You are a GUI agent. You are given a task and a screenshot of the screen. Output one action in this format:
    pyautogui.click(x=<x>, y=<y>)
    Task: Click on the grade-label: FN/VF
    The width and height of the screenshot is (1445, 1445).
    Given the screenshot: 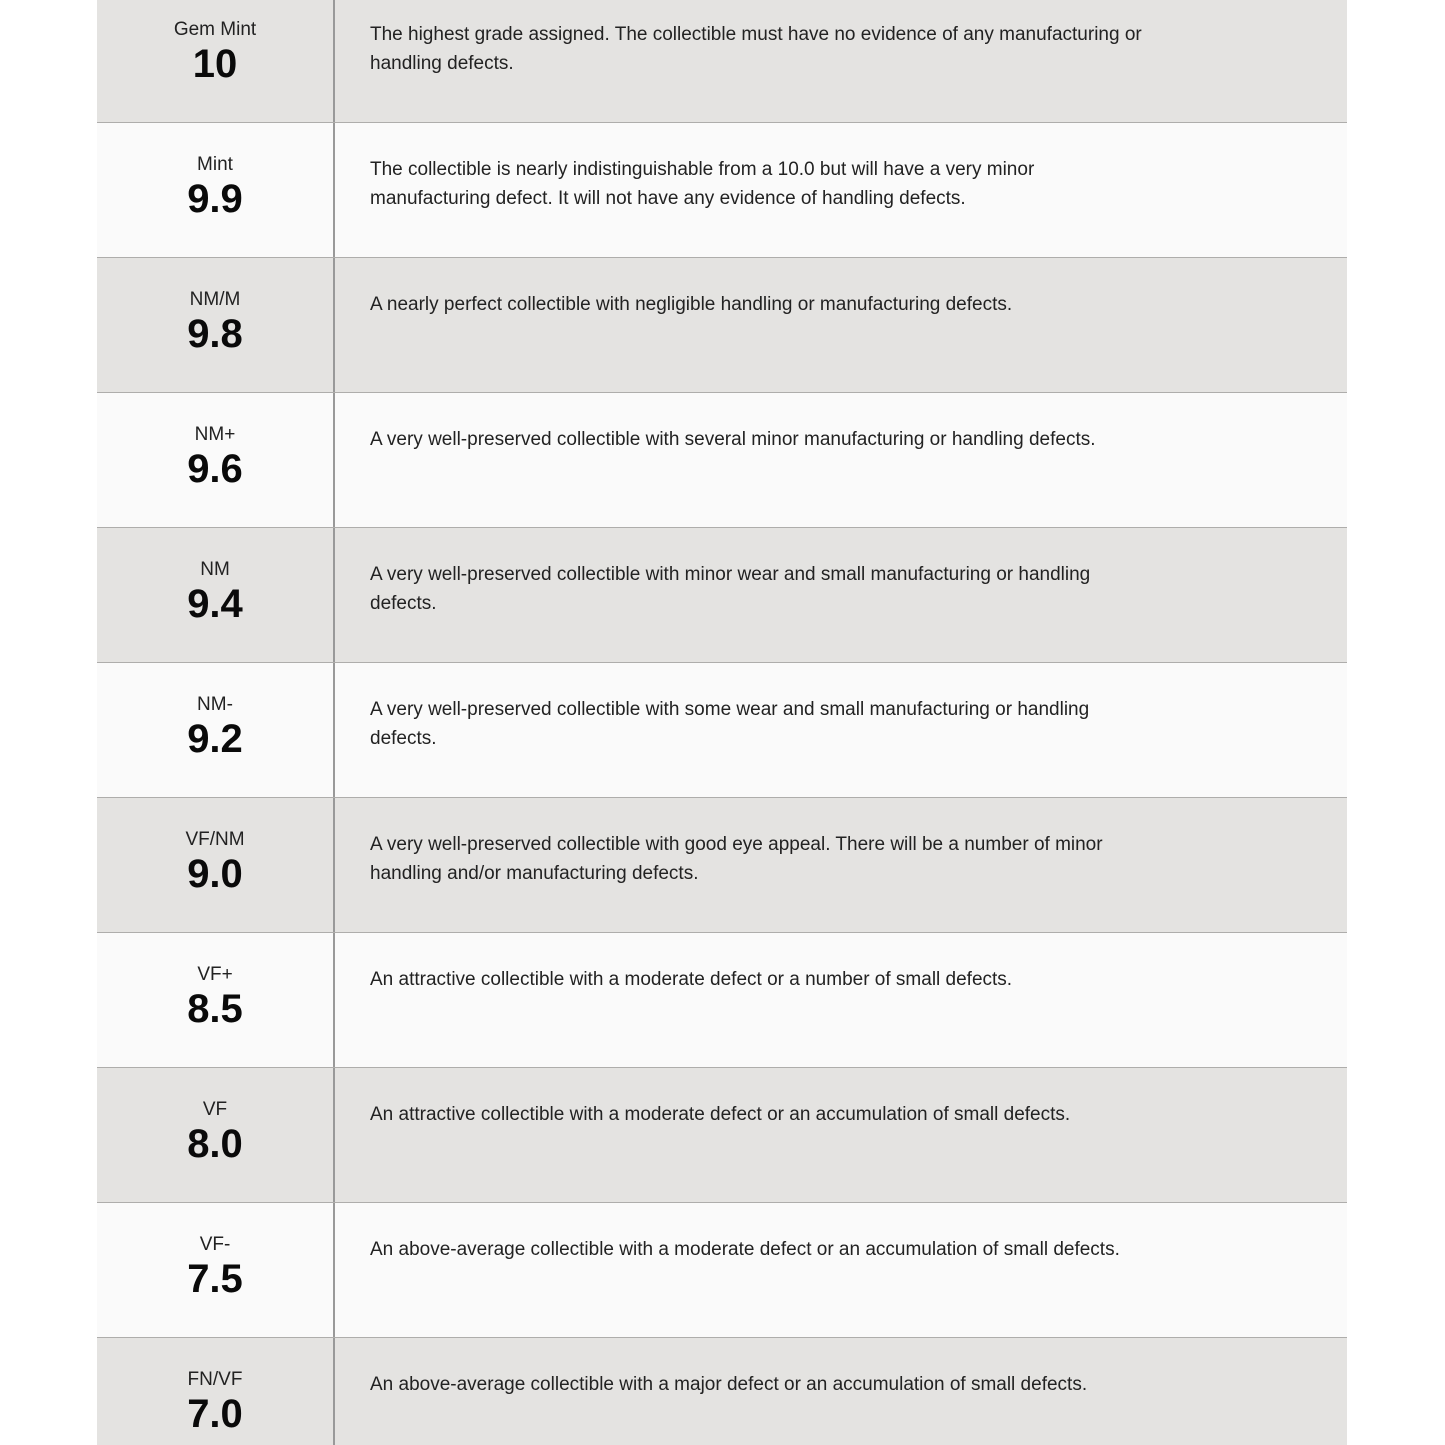 What is the action you would take?
    pyautogui.click(x=215, y=1379)
    